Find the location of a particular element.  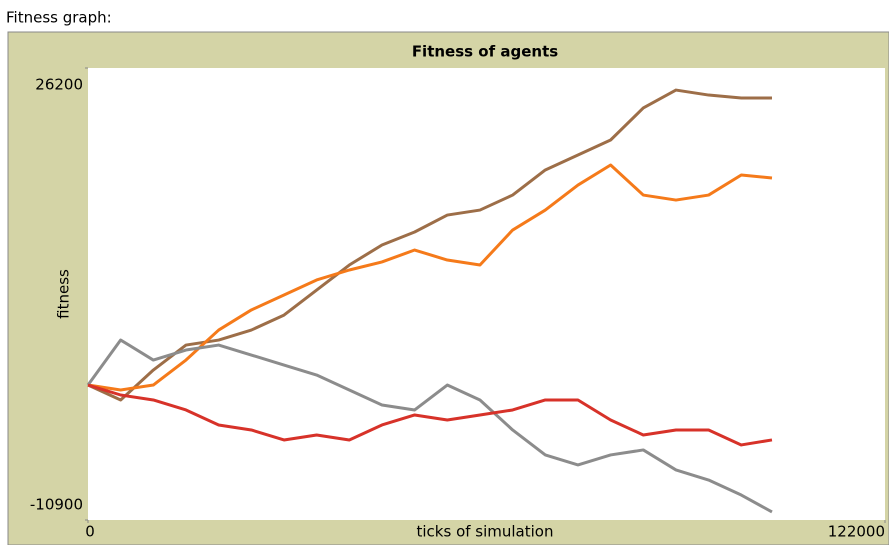

y-tick-label: 26200 is located at coordinates (59, 85).